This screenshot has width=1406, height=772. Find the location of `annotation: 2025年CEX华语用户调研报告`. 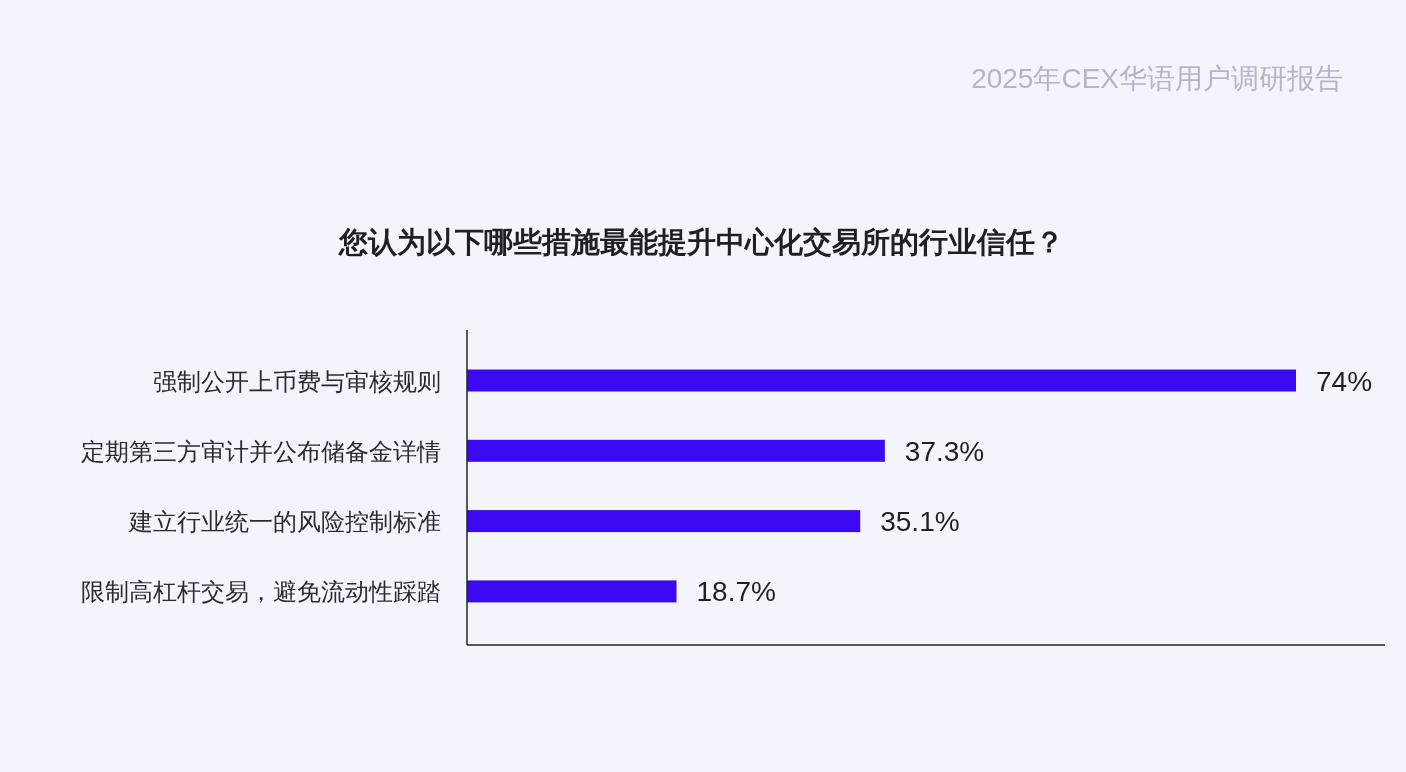

annotation: 2025年CEX华语用户调研报告 is located at coordinates (1157, 78).